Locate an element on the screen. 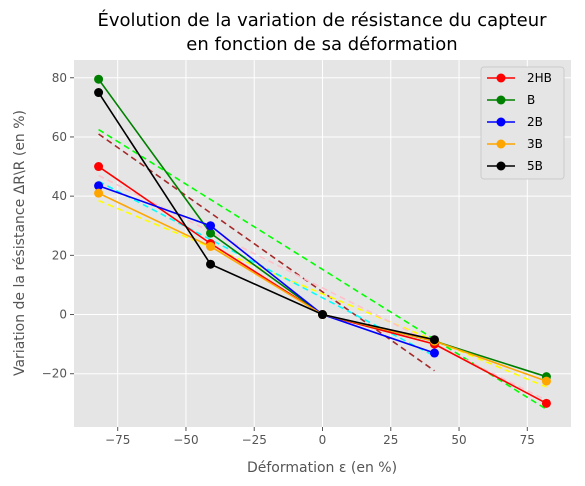 This screenshot has width=585, height=486. x-axis-label: Déformation ε (en %) is located at coordinates (322, 468).